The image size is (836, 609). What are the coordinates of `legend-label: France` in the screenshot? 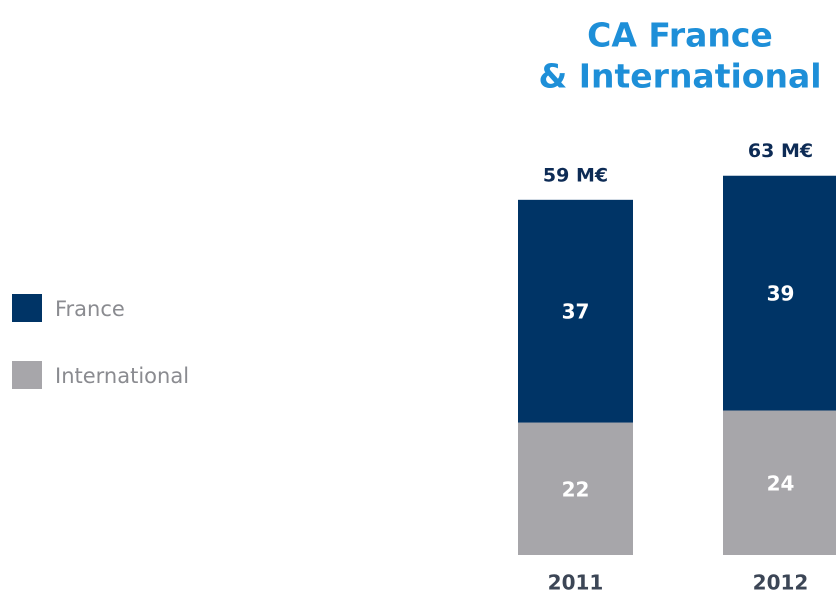 It's located at (90, 309).